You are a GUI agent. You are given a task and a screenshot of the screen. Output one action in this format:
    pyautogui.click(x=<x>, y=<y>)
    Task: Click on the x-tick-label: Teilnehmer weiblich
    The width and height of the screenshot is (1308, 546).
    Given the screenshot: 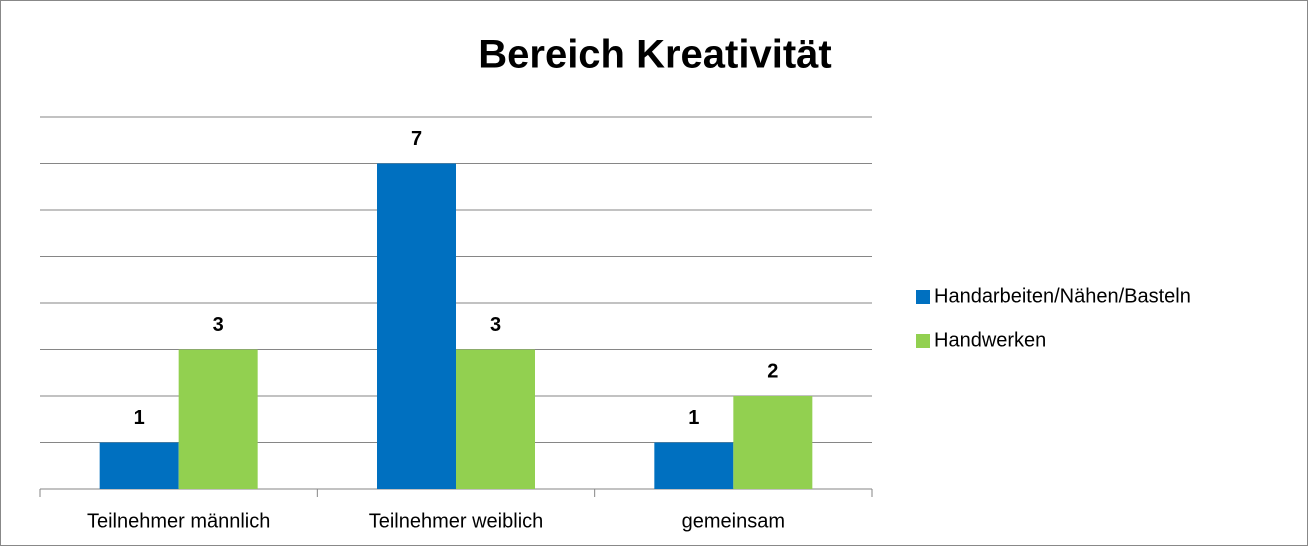 What is the action you would take?
    pyautogui.click(x=456, y=521)
    